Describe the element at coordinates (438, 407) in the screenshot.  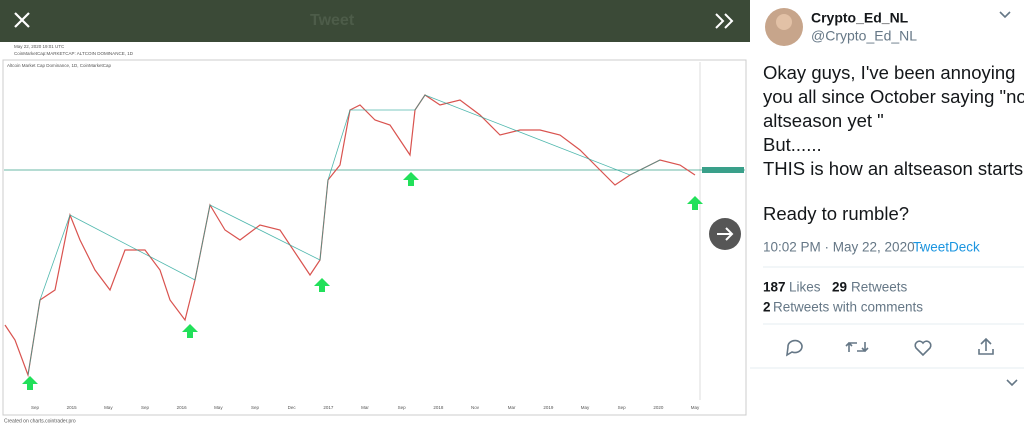
I see `x-axis-label: 2018` at that location.